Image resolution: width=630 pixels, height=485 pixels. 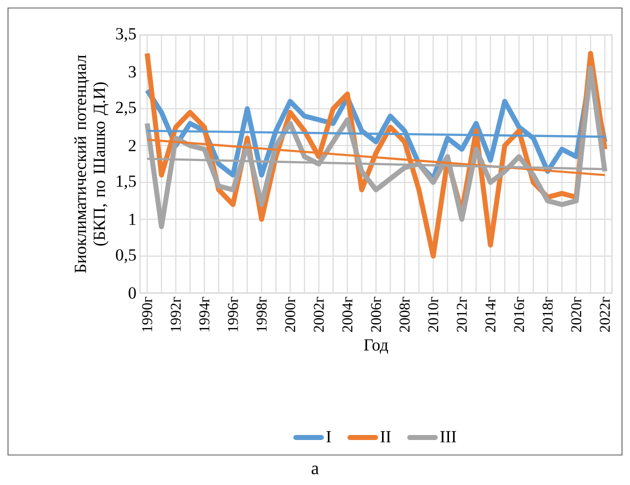 What do you see at coordinates (233, 314) in the screenshot?
I see `x-tick-label: 1996г` at bounding box center [233, 314].